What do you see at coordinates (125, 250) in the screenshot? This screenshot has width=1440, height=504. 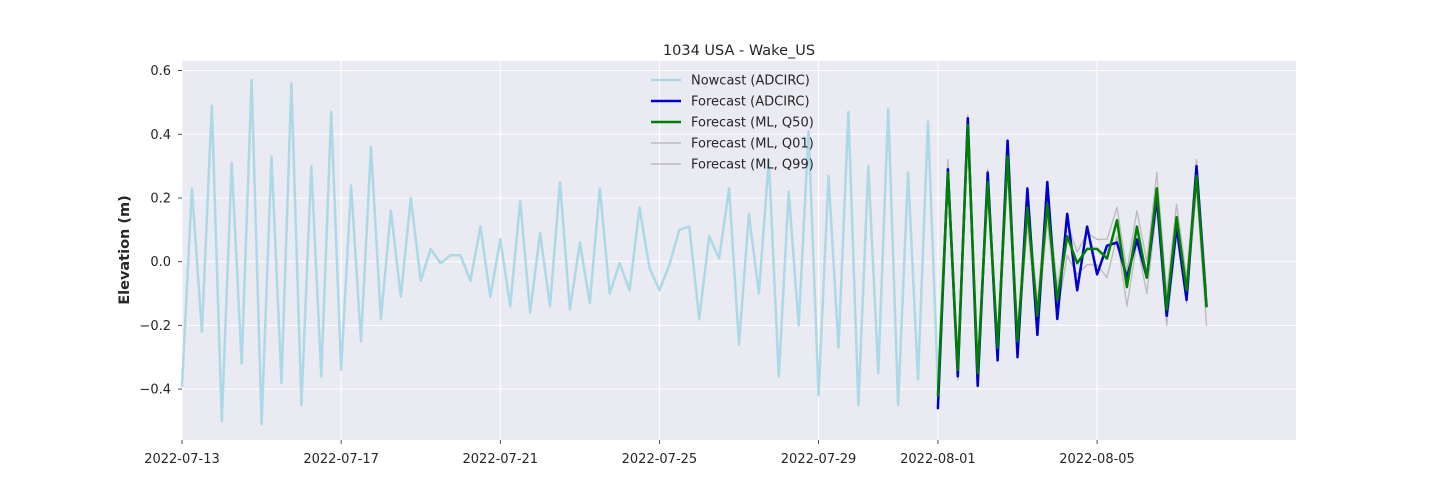 I see `y-axis-label: Elevation (m)` at bounding box center [125, 250].